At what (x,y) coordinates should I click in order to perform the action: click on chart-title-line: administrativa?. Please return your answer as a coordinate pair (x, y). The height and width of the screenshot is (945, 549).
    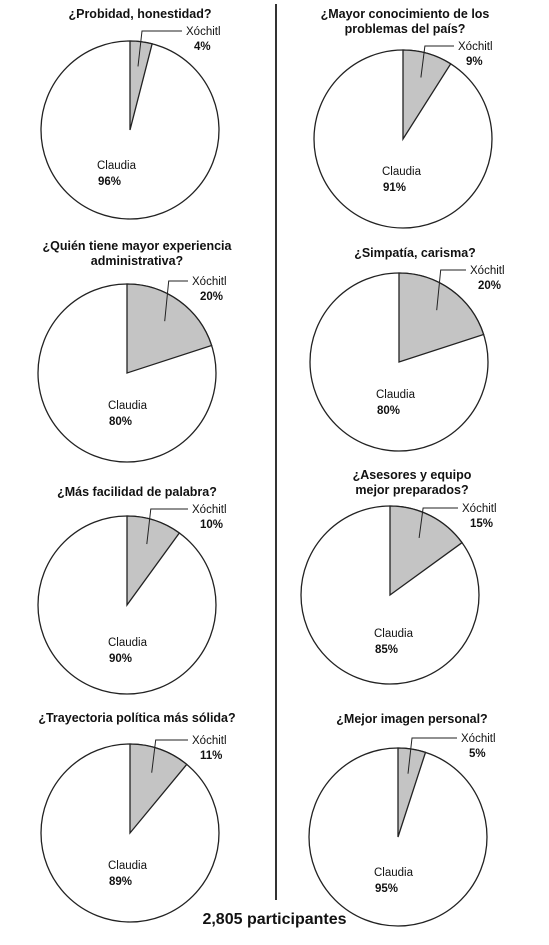
    Looking at the image, I should click on (137, 261).